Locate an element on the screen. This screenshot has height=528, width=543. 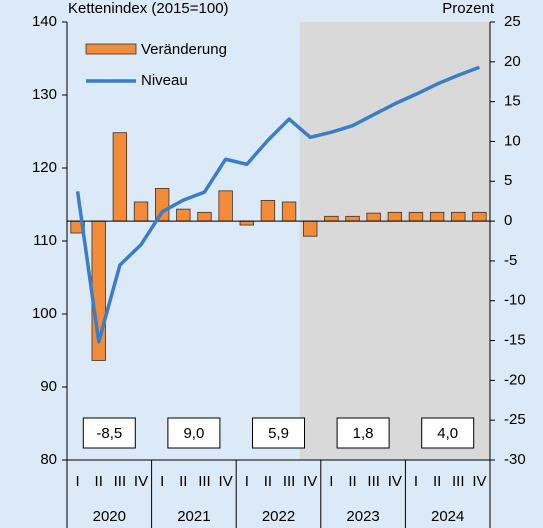
legend-swatch is located at coordinates (111, 49).